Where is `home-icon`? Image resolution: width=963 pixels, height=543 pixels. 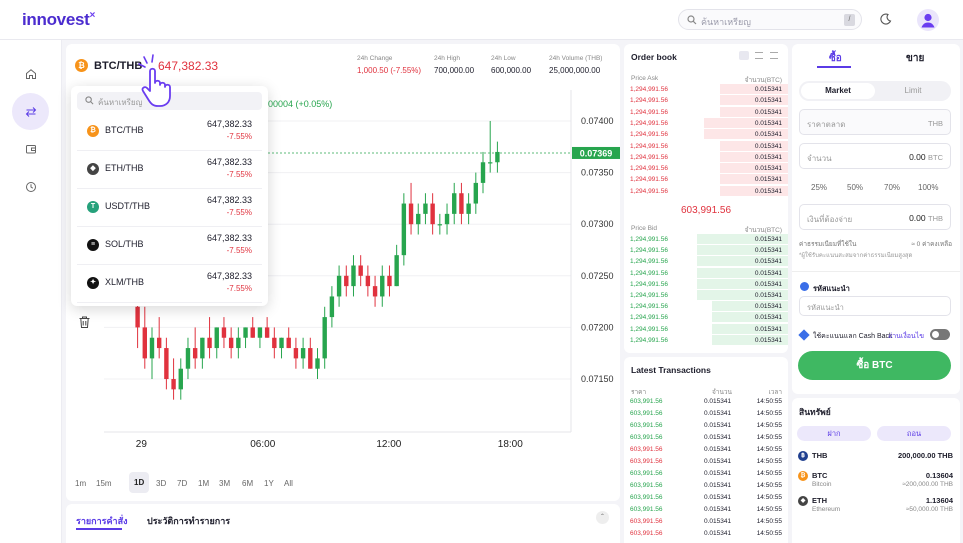 home-icon is located at coordinates (30, 73).